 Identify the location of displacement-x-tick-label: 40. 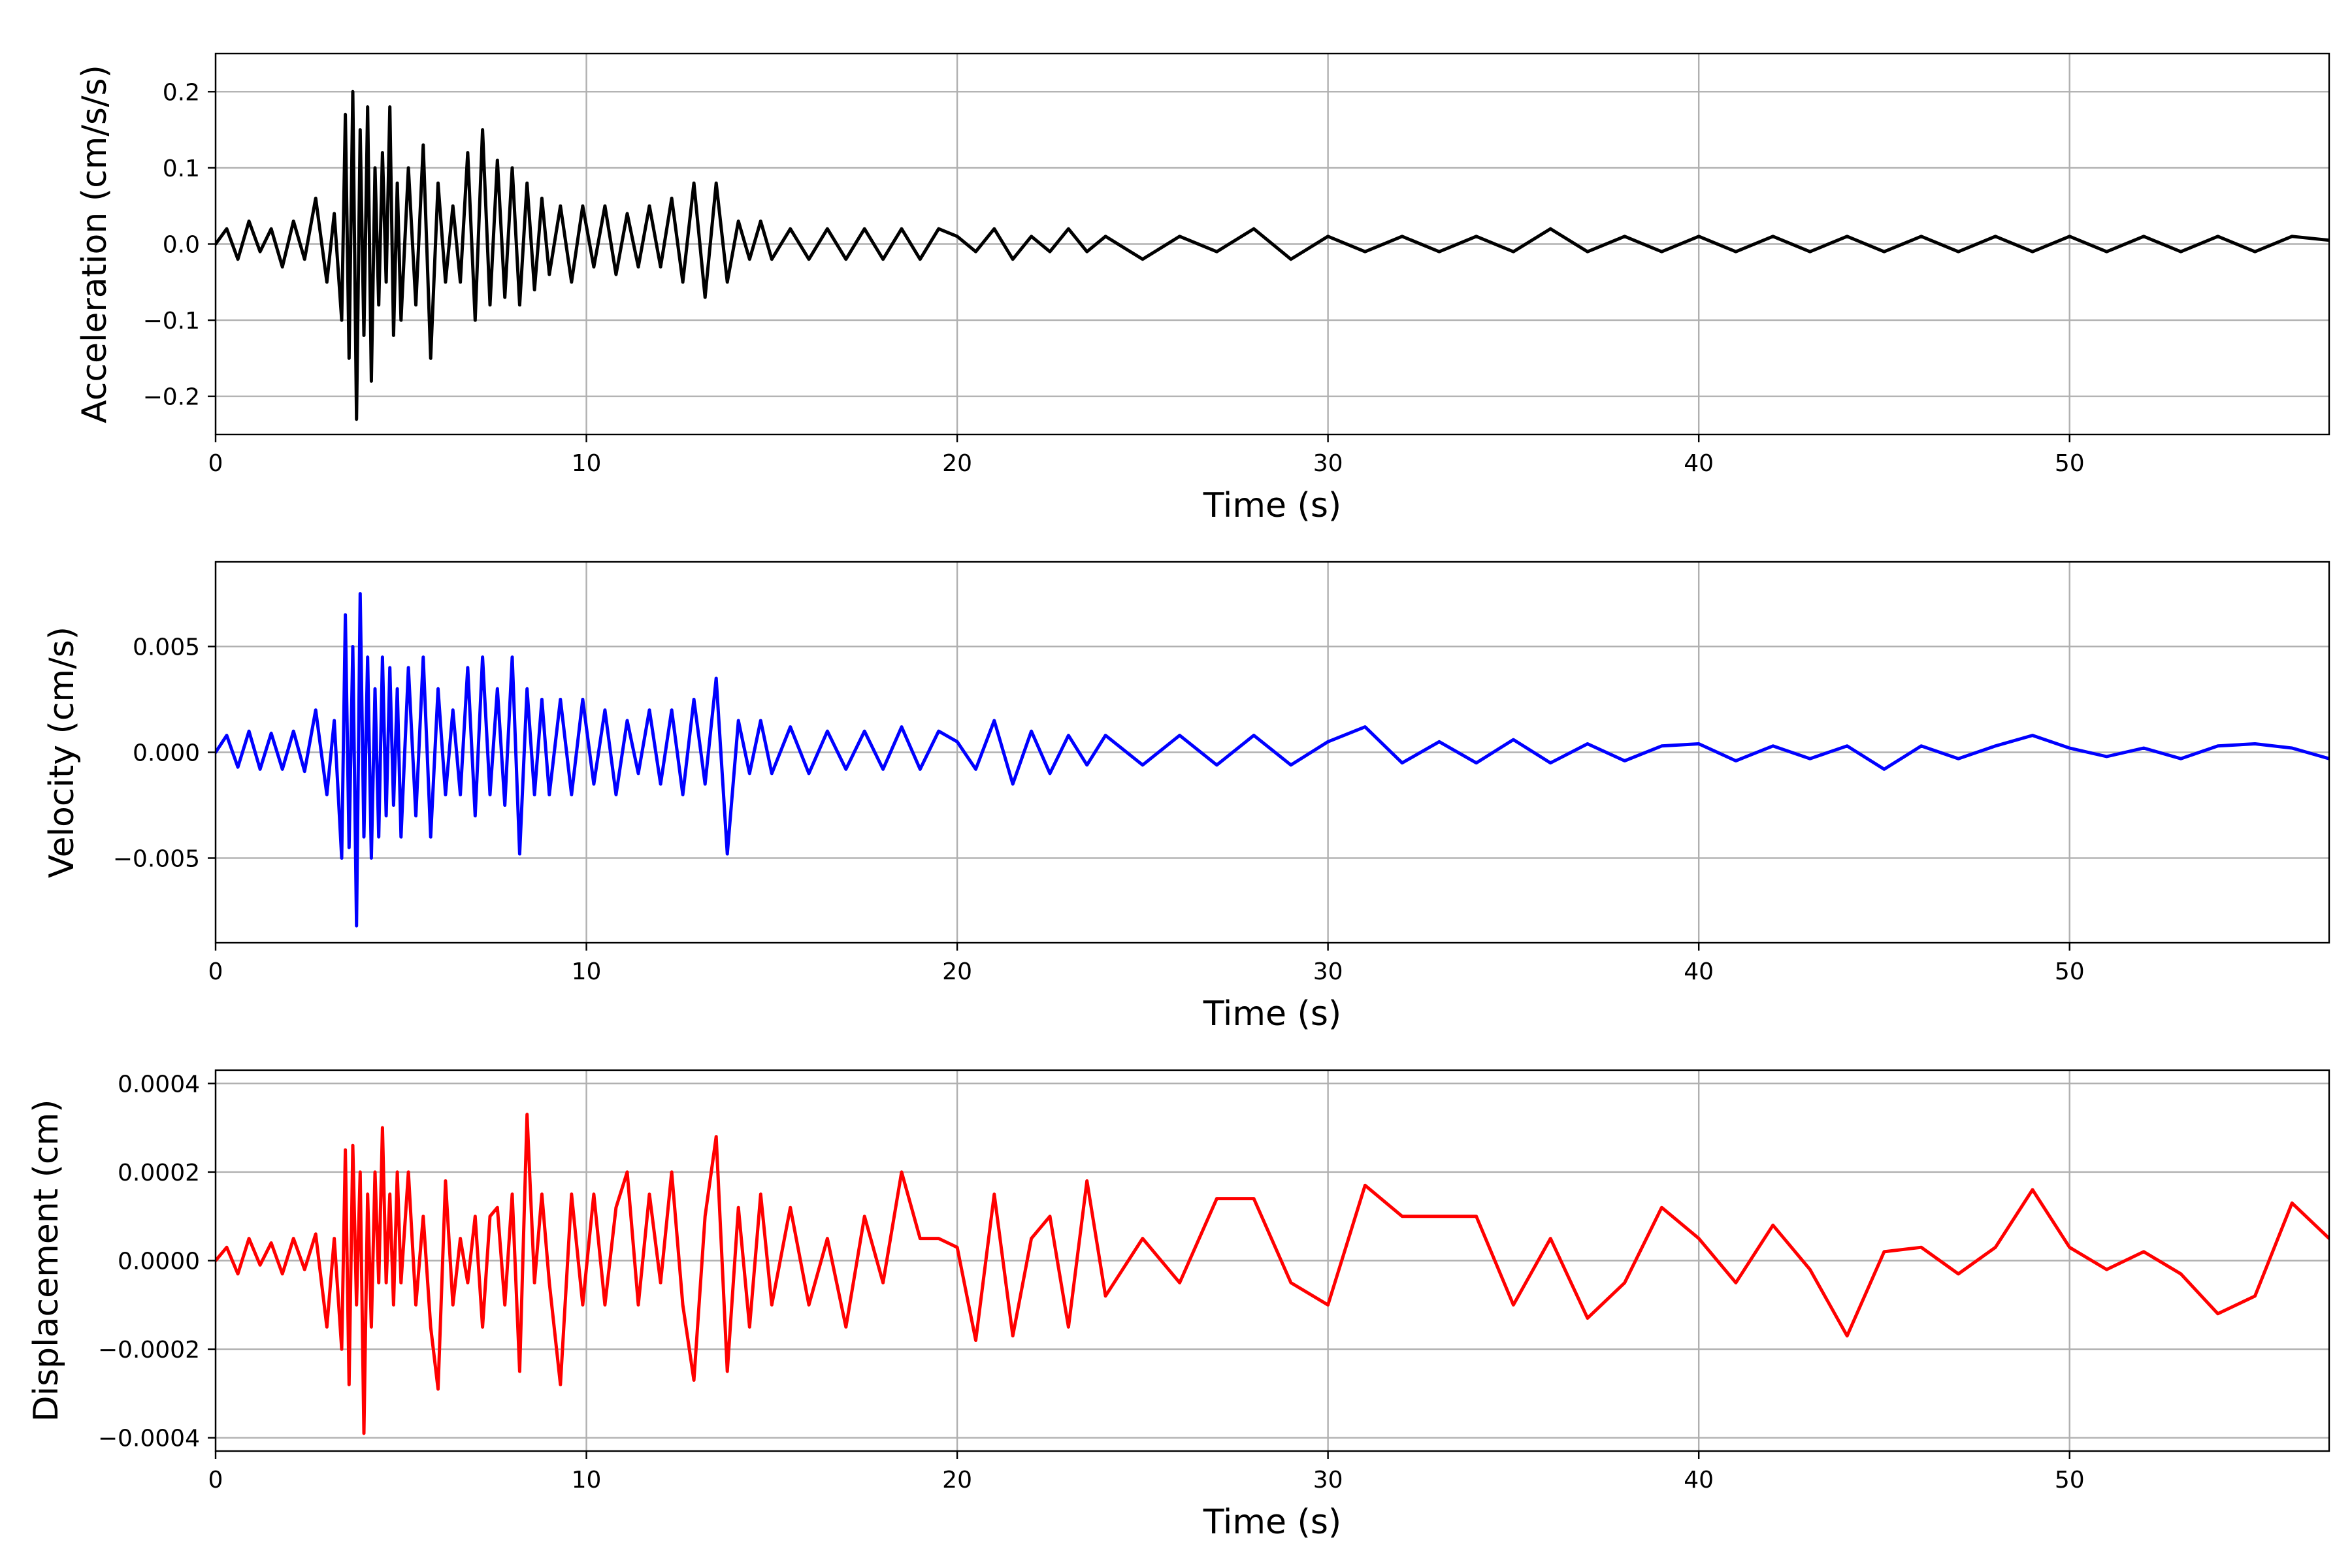
(1699, 1480).